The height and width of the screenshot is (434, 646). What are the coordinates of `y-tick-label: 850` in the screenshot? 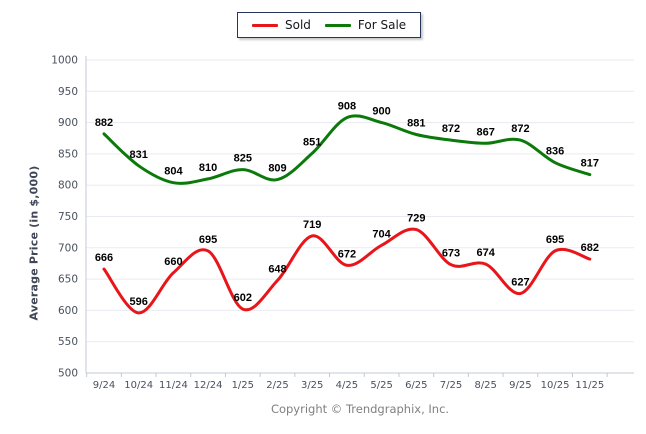 It's located at (68, 154).